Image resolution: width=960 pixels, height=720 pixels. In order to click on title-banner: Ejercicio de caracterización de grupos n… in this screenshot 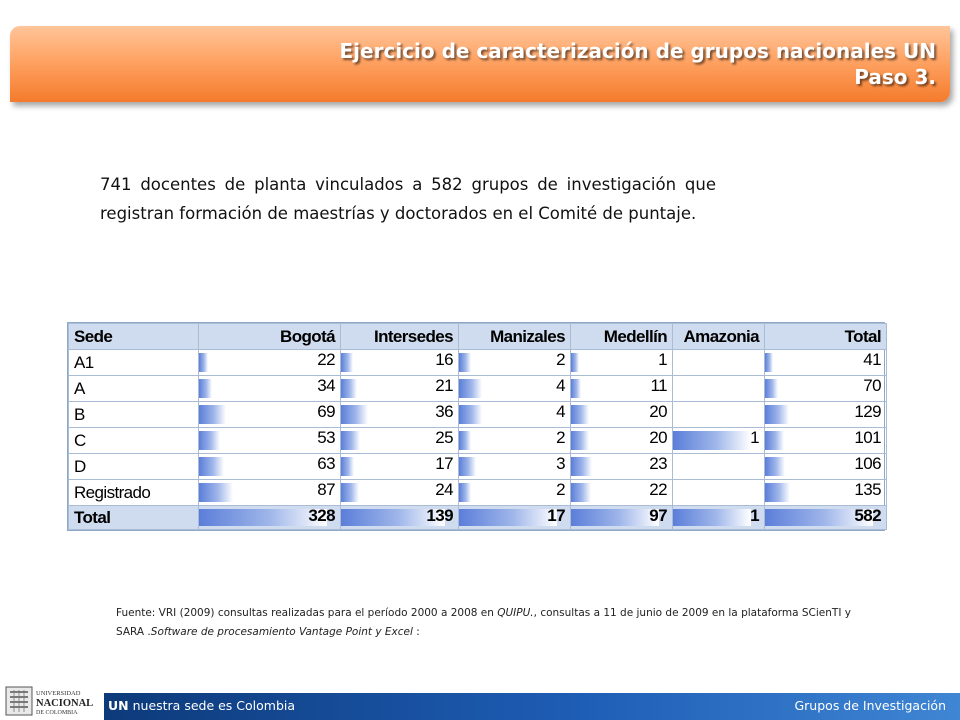, I will do `click(480, 64)`.